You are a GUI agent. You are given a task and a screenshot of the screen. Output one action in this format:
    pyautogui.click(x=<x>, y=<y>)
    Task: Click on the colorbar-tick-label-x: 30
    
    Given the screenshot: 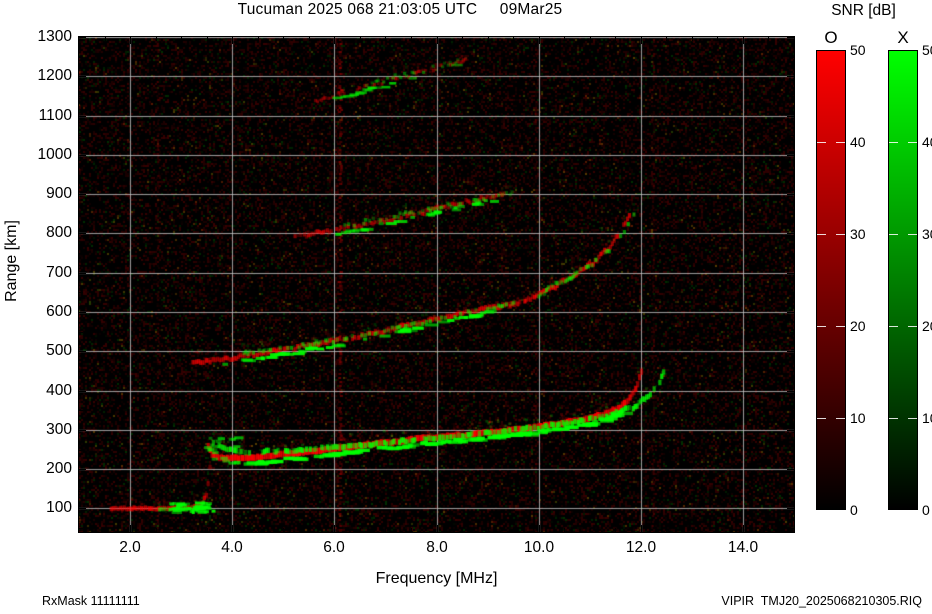 What is the action you would take?
    pyautogui.click(x=927, y=234)
    